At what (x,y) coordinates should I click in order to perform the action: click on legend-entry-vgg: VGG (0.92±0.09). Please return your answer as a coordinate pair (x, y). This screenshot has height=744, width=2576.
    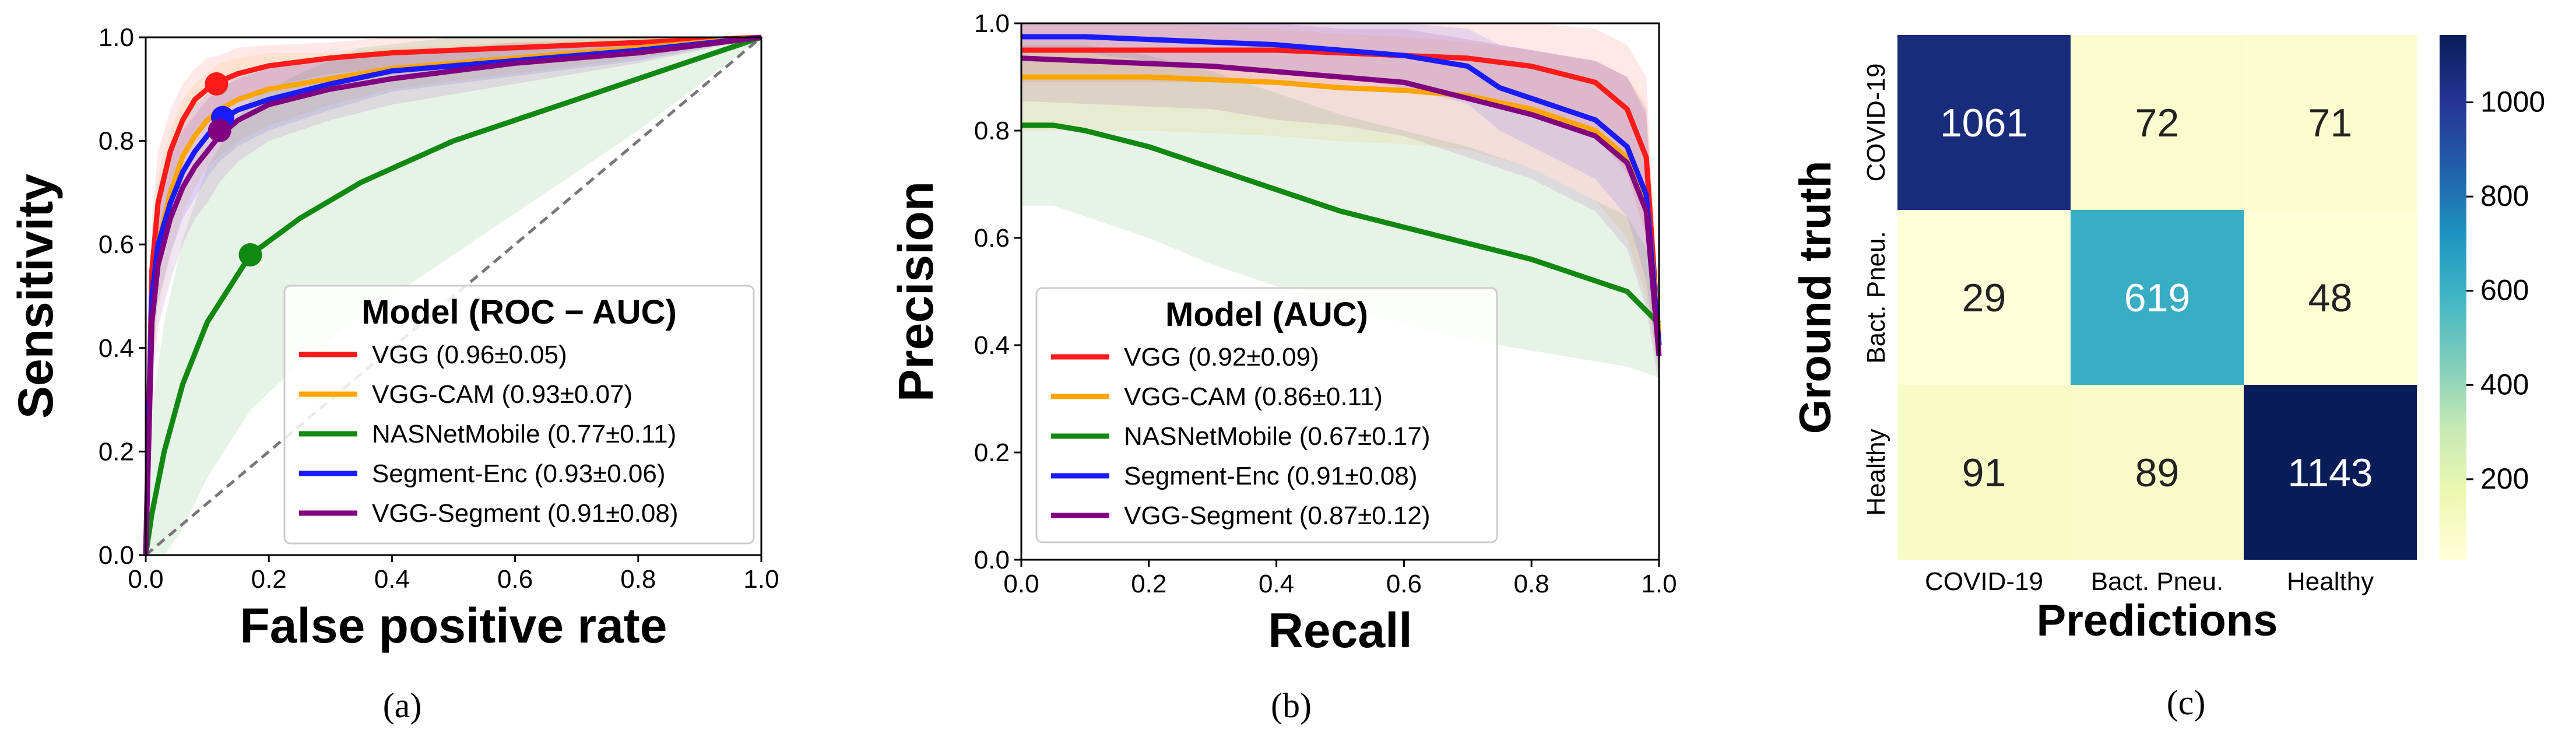
    Looking at the image, I should click on (1221, 357).